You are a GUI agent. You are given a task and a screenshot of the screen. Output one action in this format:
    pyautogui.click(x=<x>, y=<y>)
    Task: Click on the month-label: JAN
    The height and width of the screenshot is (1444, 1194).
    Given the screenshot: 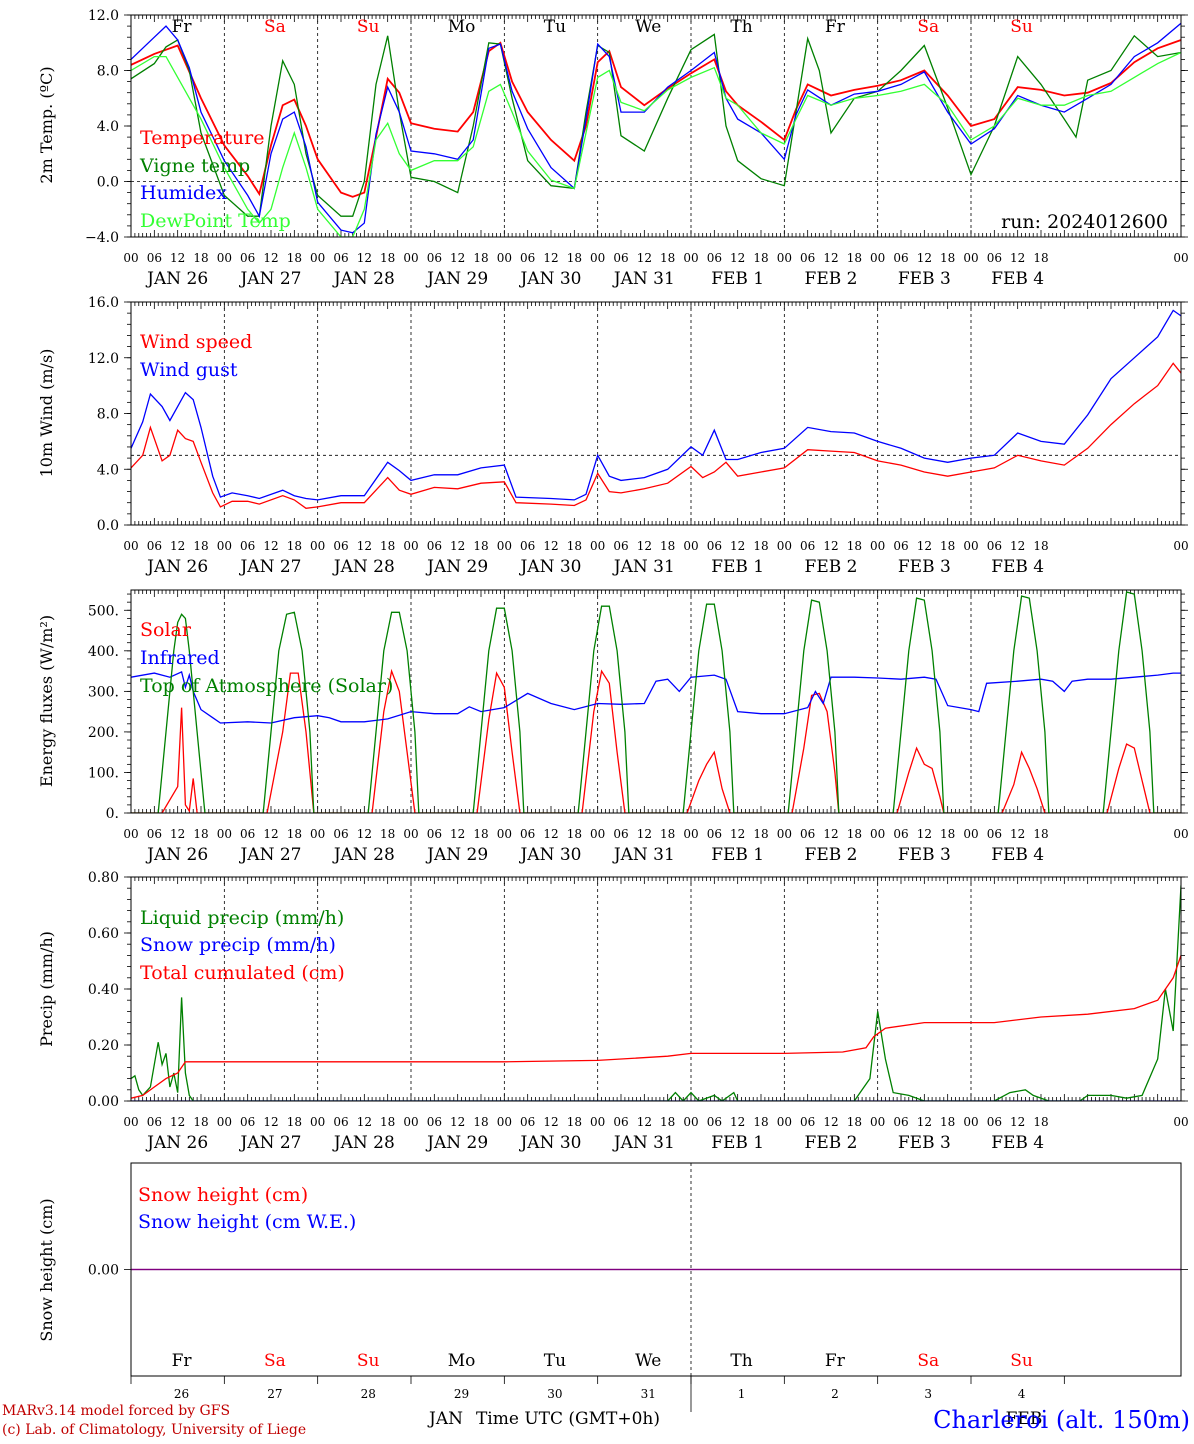 What is the action you would take?
    pyautogui.click(x=445, y=1419)
    